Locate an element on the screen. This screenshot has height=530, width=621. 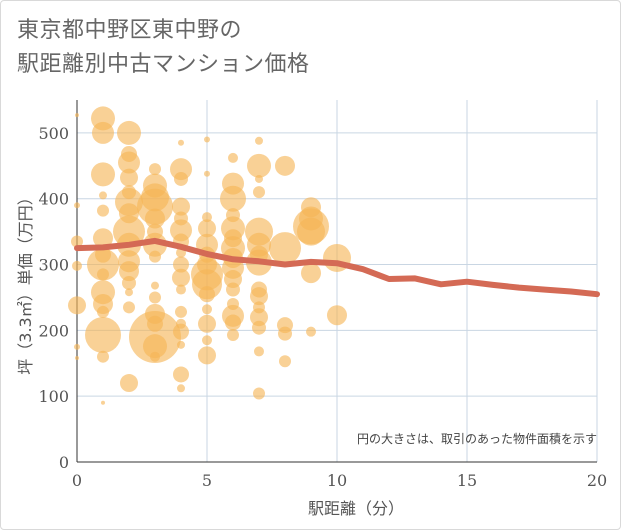
bubble-size-note: 円の大きさは、取引のあった物件面積を示す is located at coordinates (477, 438).